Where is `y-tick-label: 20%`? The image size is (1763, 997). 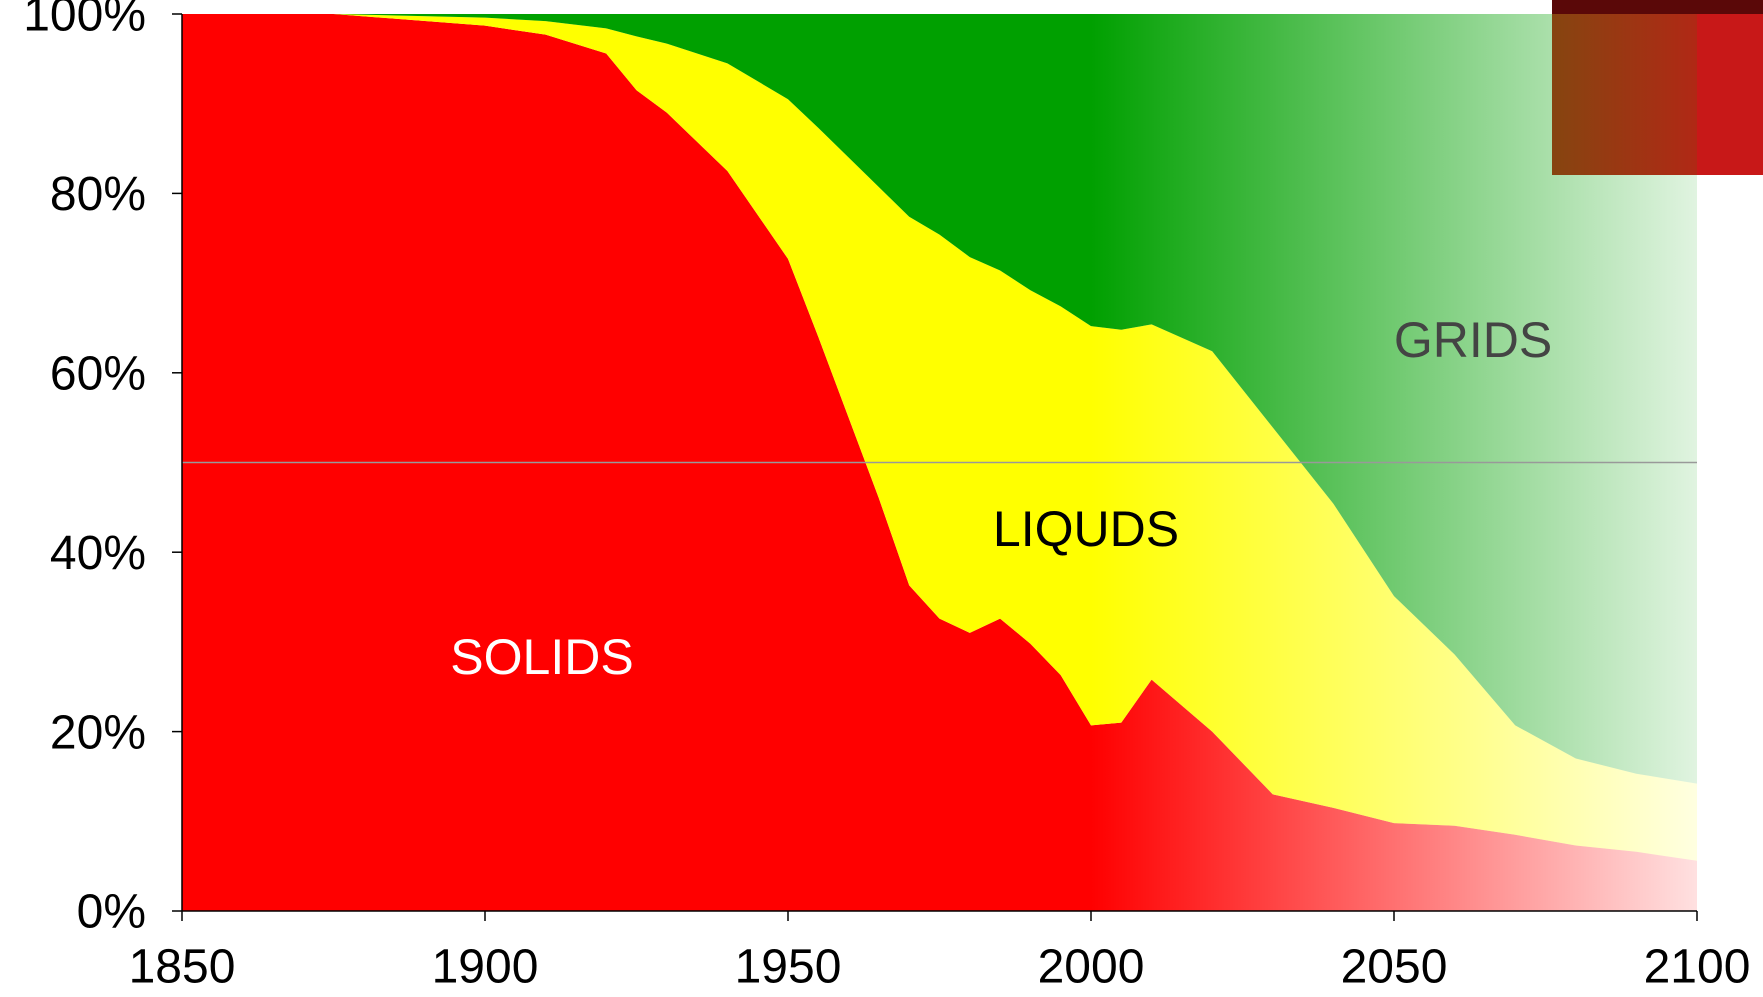
y-tick-label: 20% is located at coordinates (98, 732).